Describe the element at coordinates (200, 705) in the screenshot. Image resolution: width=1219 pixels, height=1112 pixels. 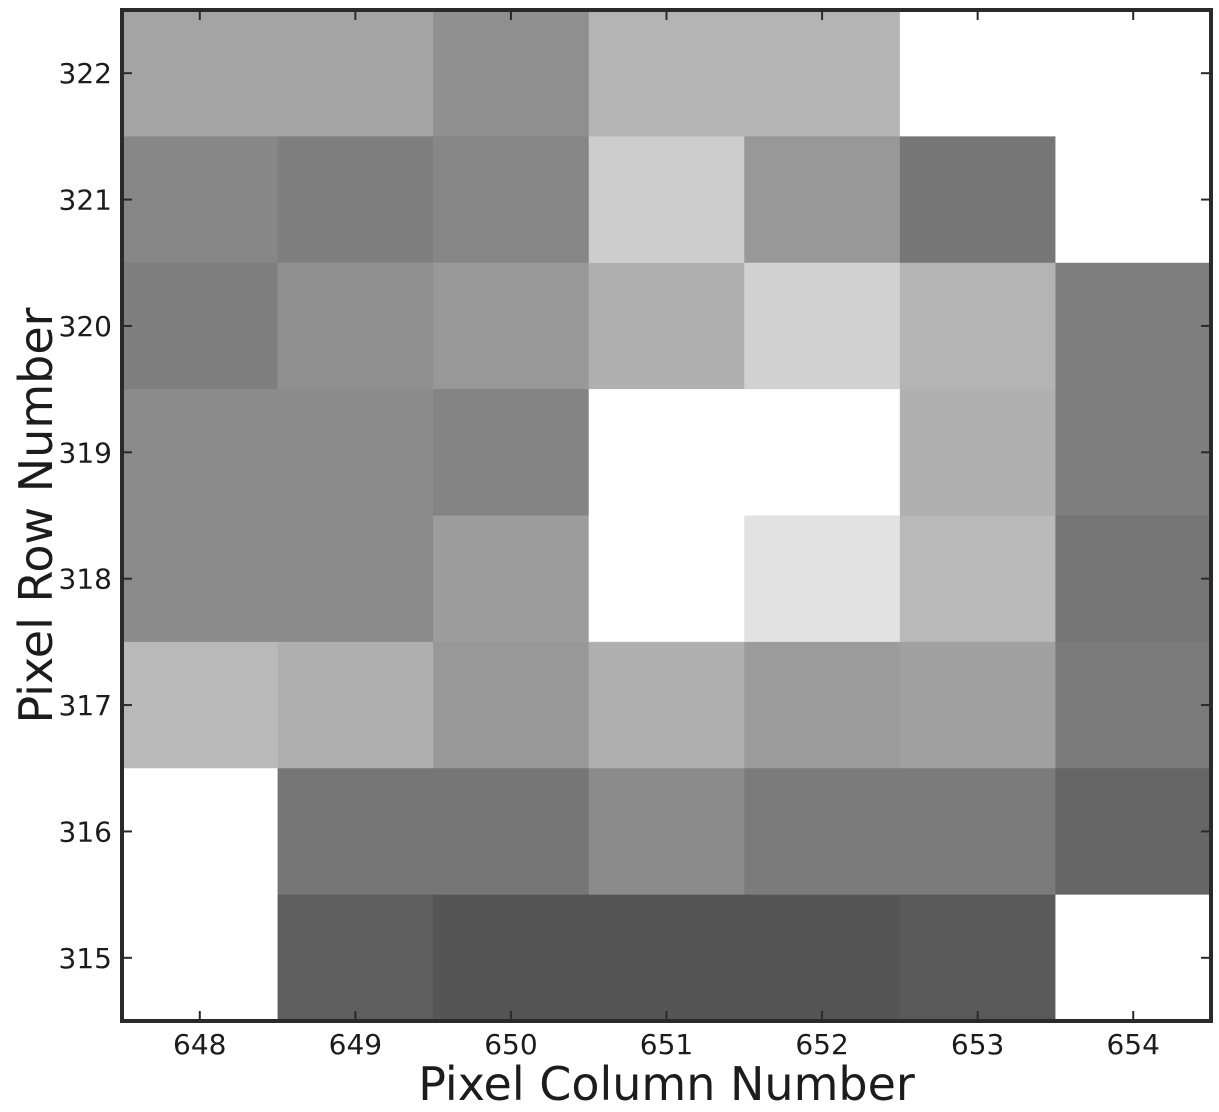
I see `heatmap-cell-r317-c648` at that location.